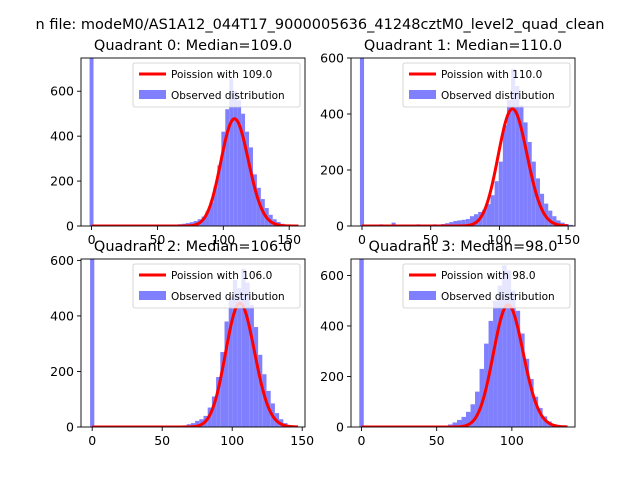  What do you see at coordinates (221, 75) in the screenshot?
I see `legend-poisson-label: Poission with 109.0` at bounding box center [221, 75].